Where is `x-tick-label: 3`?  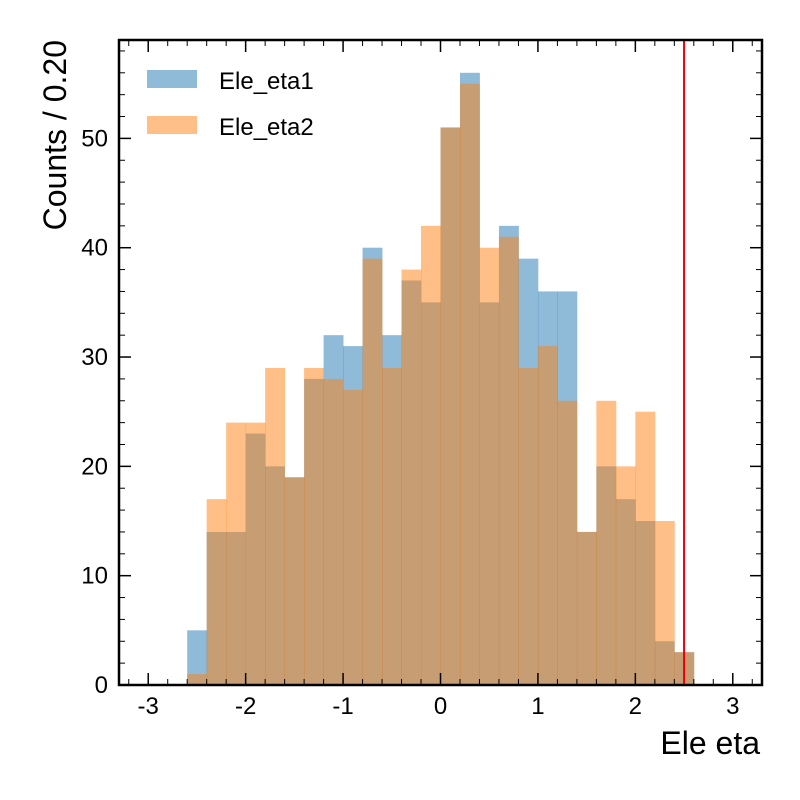
x-tick-label: 3 is located at coordinates (732, 706).